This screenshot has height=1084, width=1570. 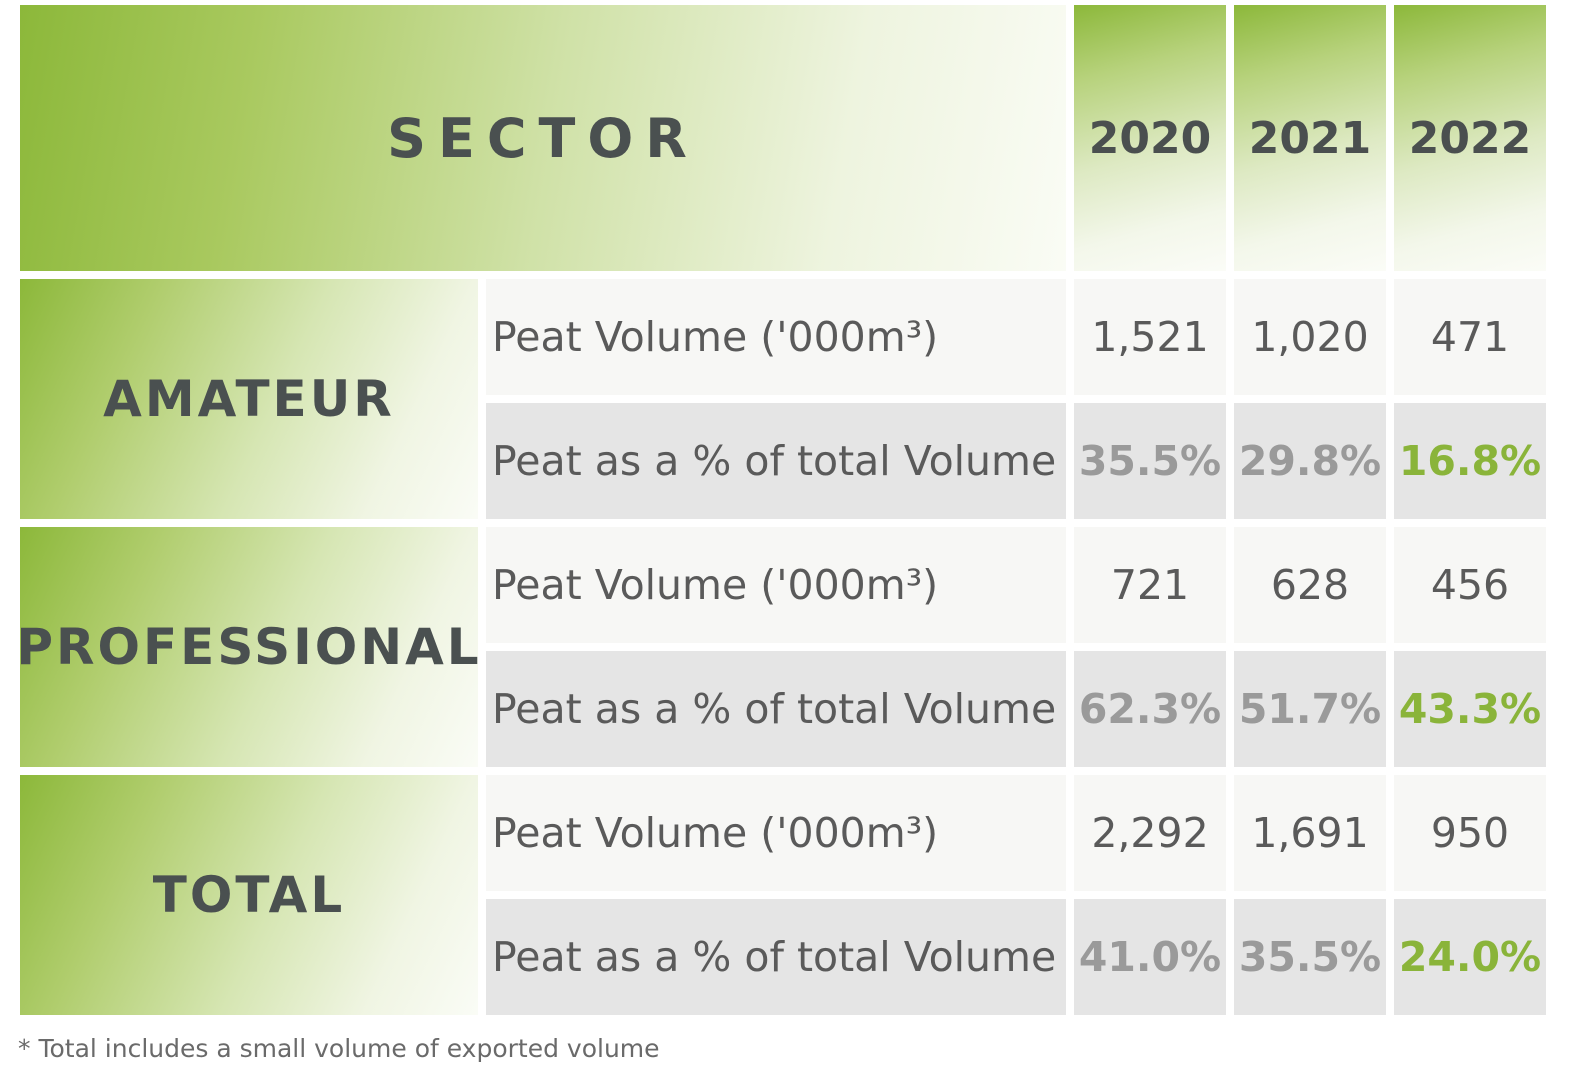 What do you see at coordinates (1150, 138) in the screenshot?
I see `year-header-2020: 2020` at bounding box center [1150, 138].